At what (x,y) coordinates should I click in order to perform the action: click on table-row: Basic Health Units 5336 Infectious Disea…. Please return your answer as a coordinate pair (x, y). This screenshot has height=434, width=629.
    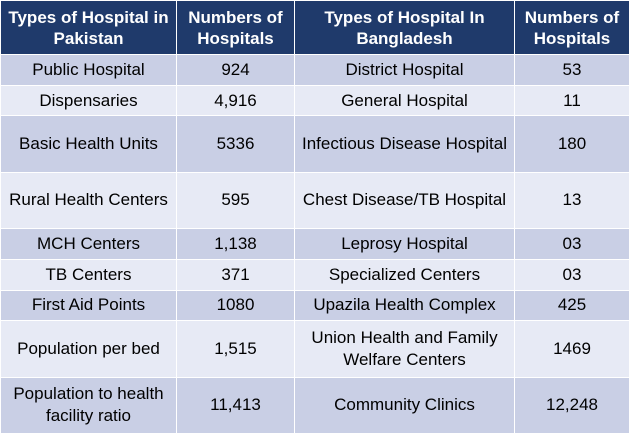
    Looking at the image, I should click on (314, 144).